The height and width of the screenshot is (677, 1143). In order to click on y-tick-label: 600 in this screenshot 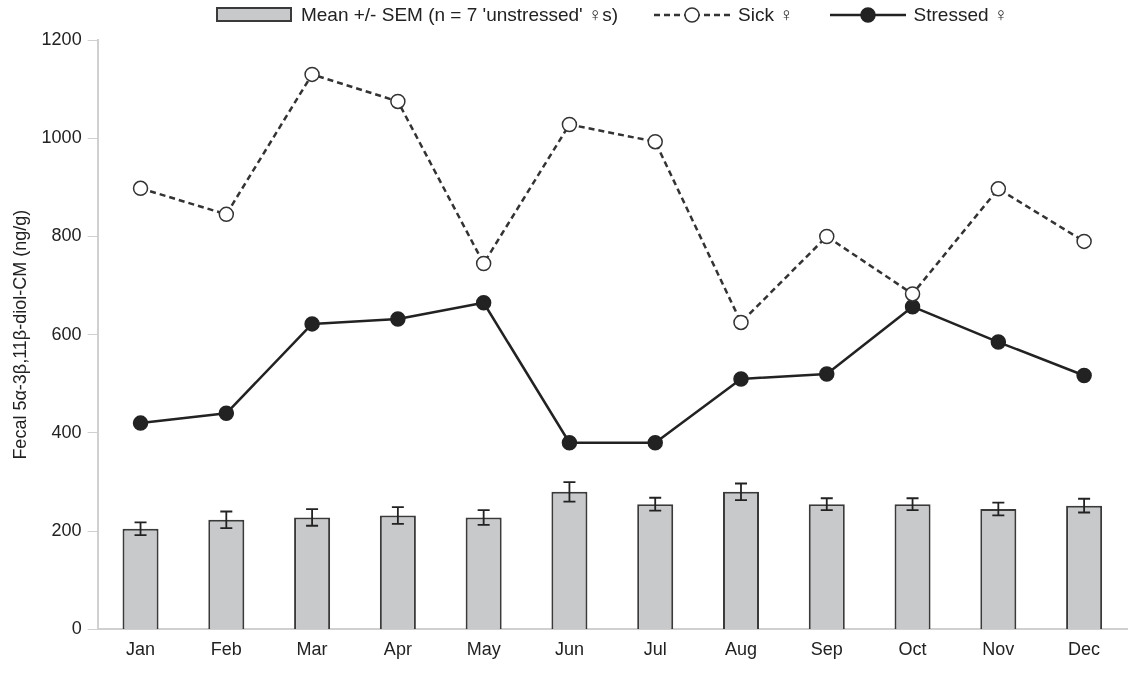, I will do `click(66, 333)`.